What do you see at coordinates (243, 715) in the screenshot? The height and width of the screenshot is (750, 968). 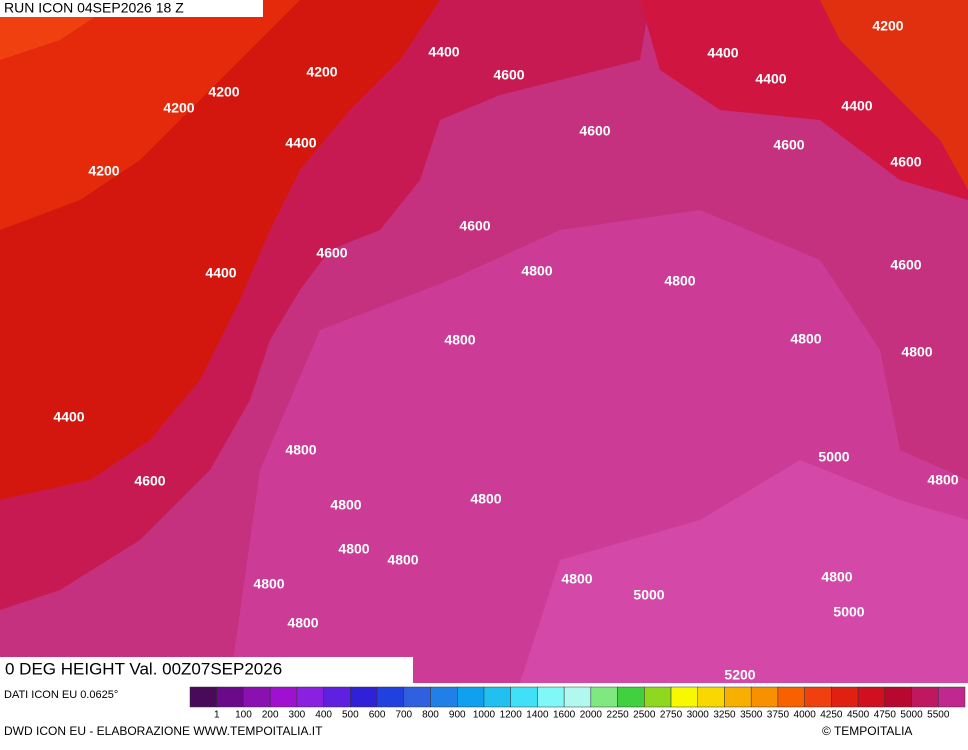 I see `legend-label: 100` at bounding box center [243, 715].